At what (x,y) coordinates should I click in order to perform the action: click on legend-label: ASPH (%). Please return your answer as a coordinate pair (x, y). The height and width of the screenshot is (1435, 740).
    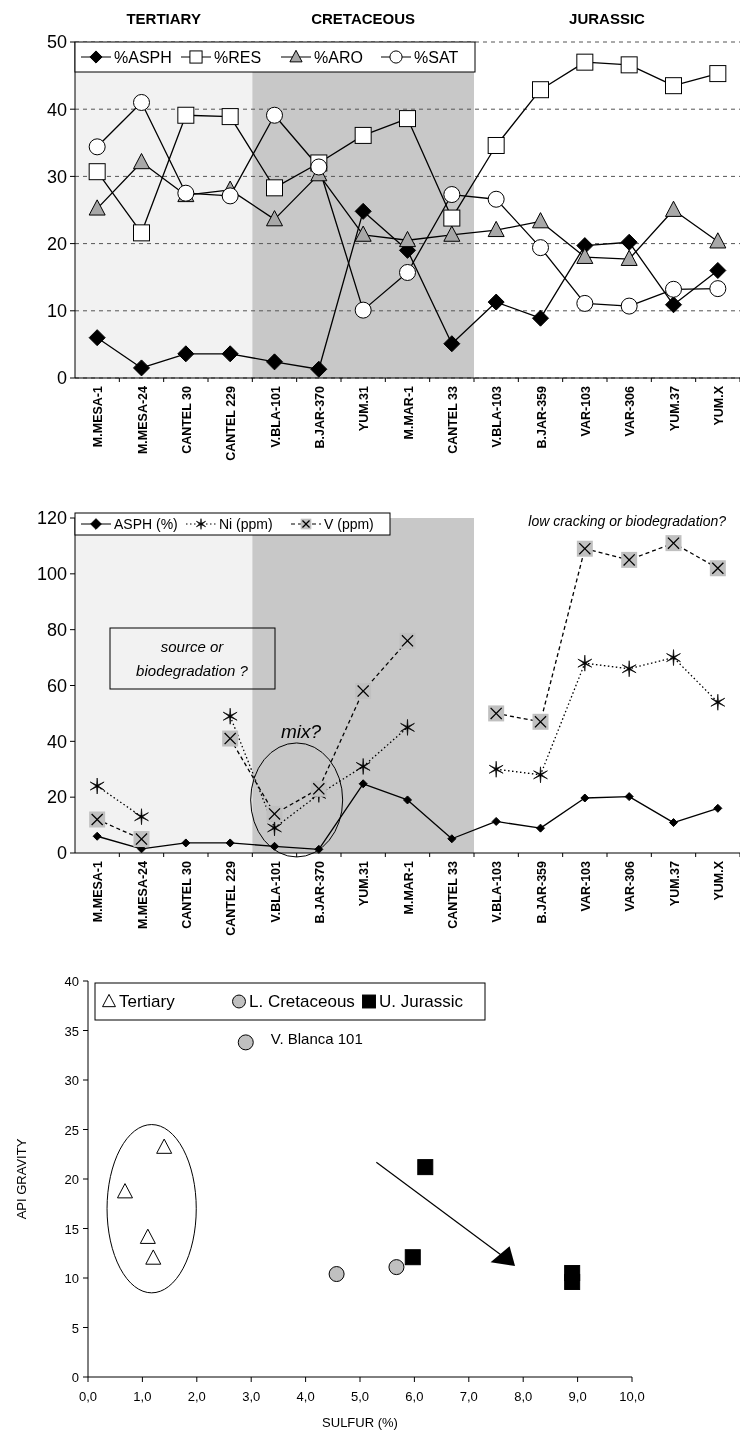
    Looking at the image, I should click on (146, 523).